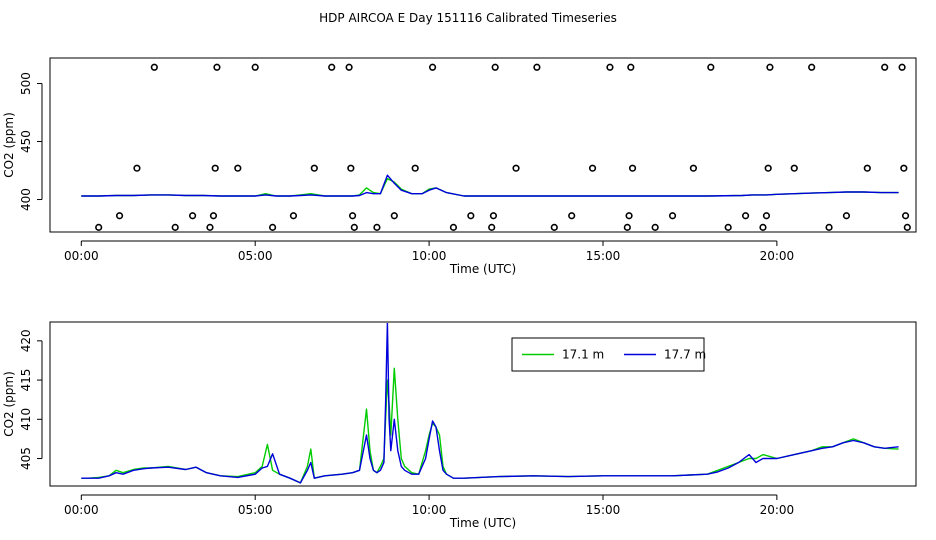 The width and height of the screenshot is (936, 540). I want to click on y-tick-label: 500, so click(26, 83).